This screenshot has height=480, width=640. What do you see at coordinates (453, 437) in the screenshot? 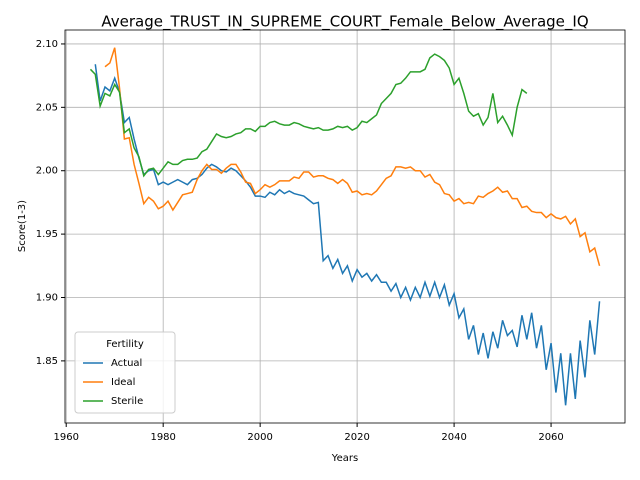
I see `x-tick-label: 2040` at bounding box center [453, 437].